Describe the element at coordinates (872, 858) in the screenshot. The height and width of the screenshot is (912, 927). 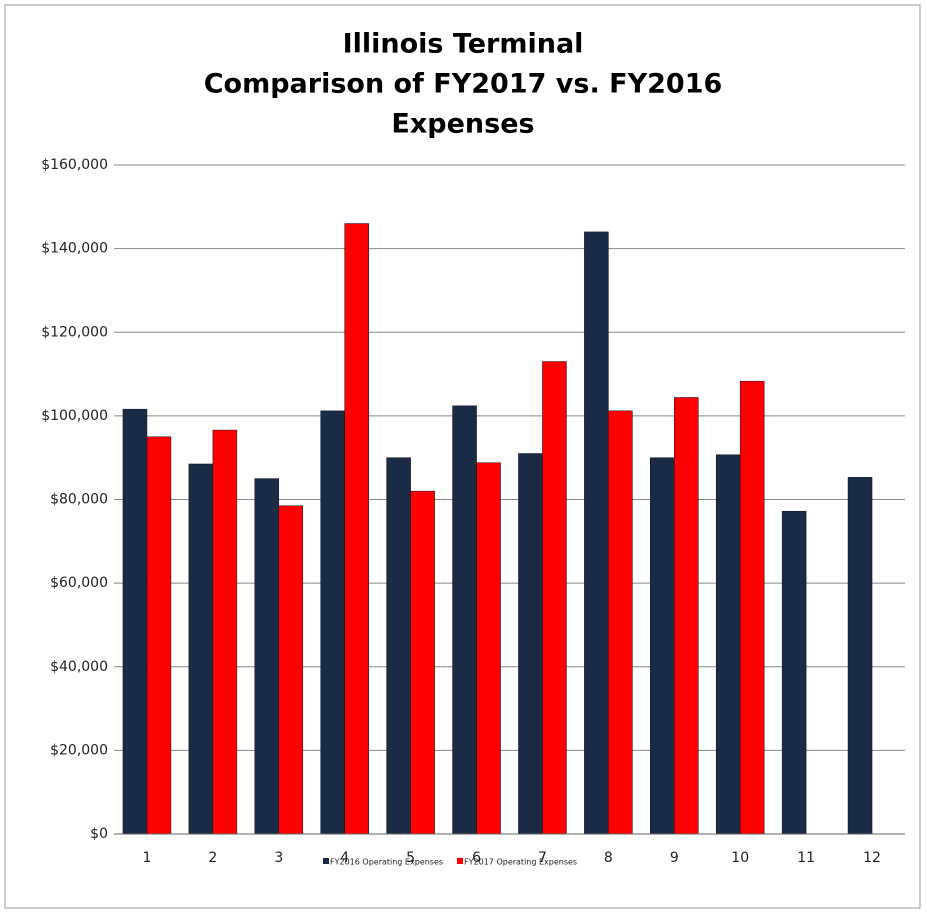
I see `x-tick-label: 12` at that location.